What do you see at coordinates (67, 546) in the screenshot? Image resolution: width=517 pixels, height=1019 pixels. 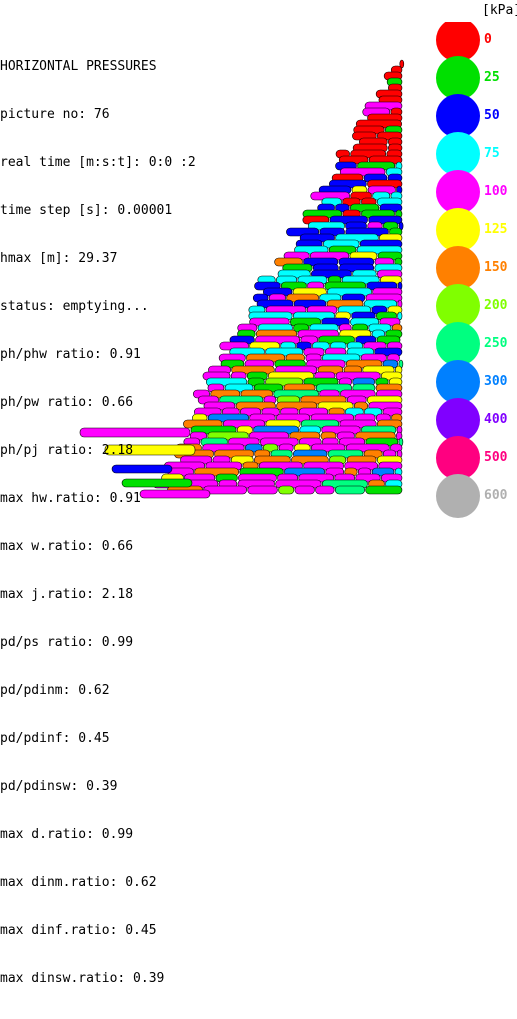 I see `info-line-max-w: max w.ratio: 0.66` at bounding box center [67, 546].